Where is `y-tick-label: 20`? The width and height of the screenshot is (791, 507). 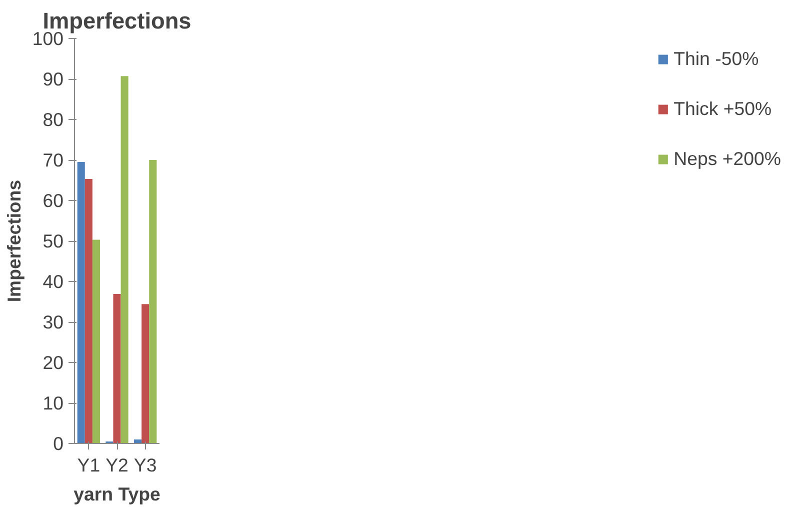 y-tick-label: 20 is located at coordinates (53, 362).